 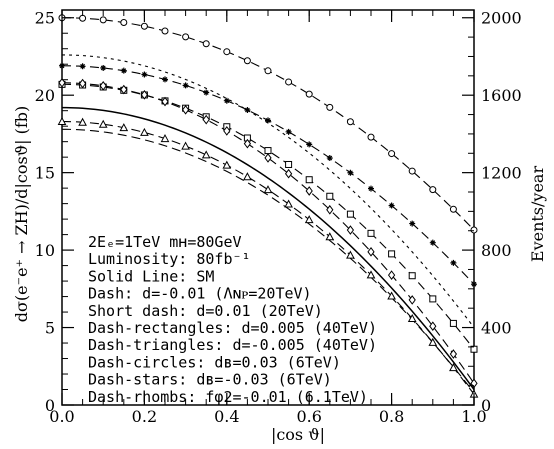 I want to click on y2-tick-label: 1200, so click(x=501, y=173).